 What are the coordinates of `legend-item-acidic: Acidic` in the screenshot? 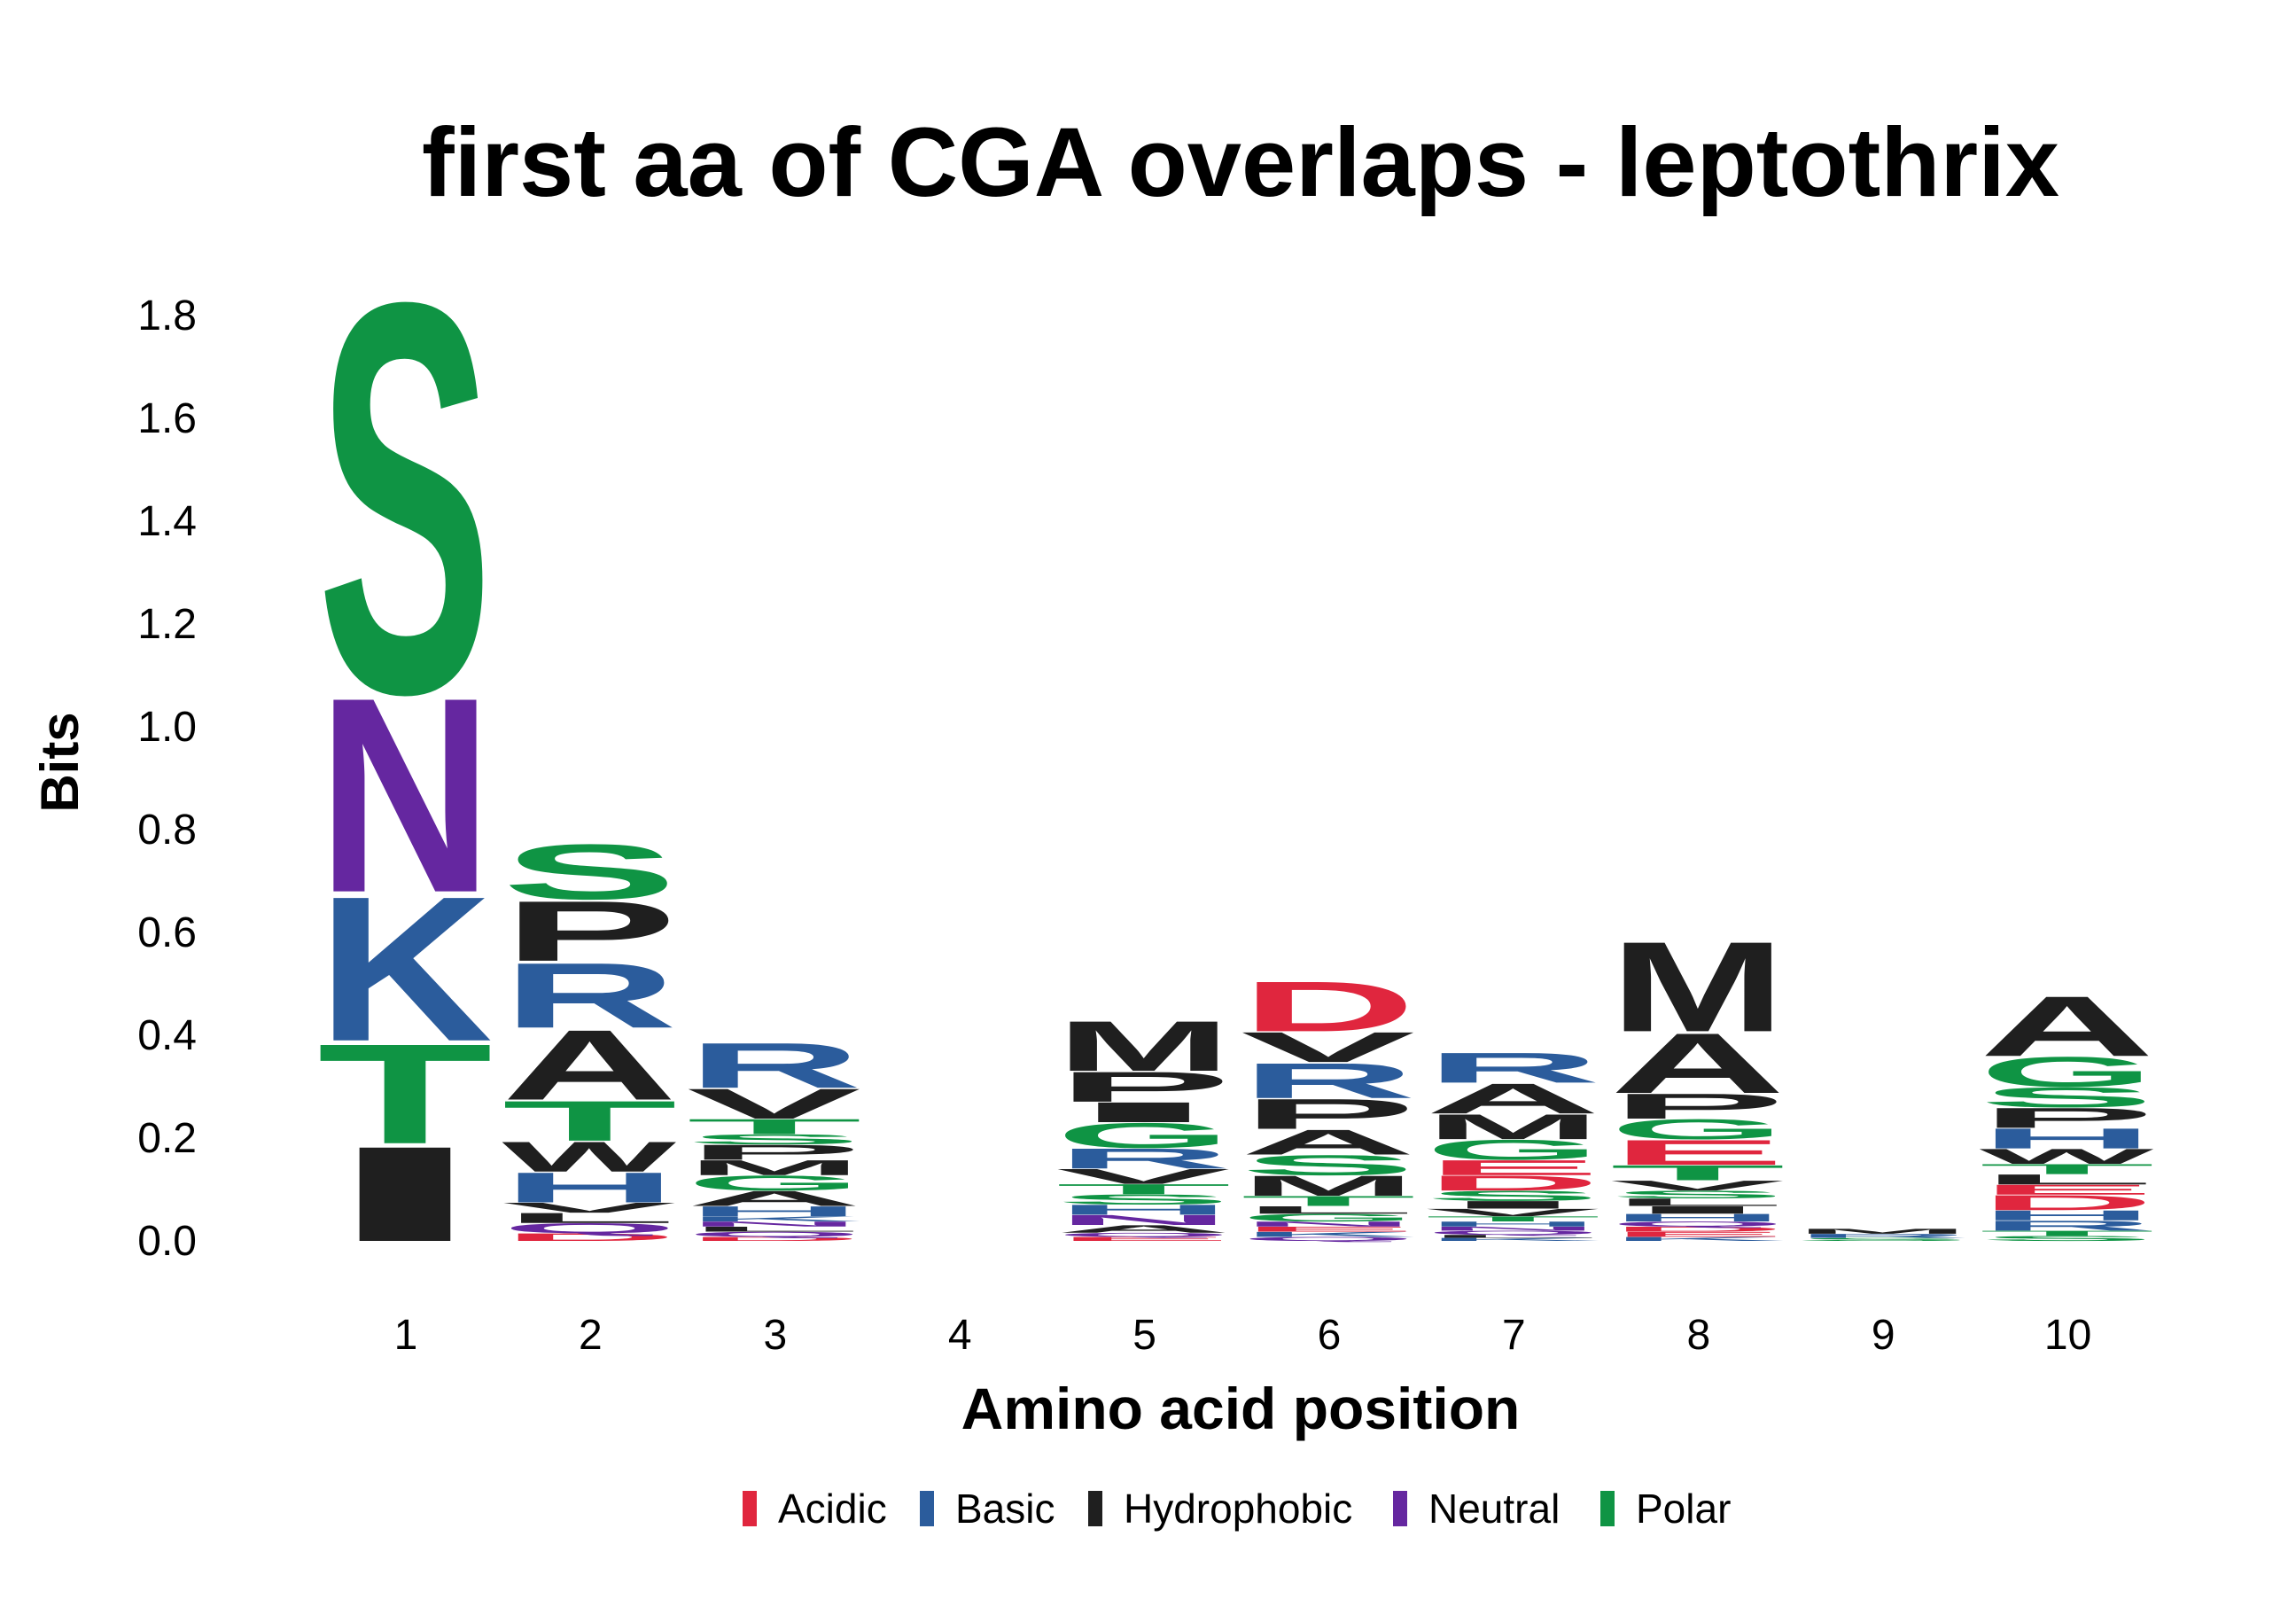 It's located at (815, 1509).